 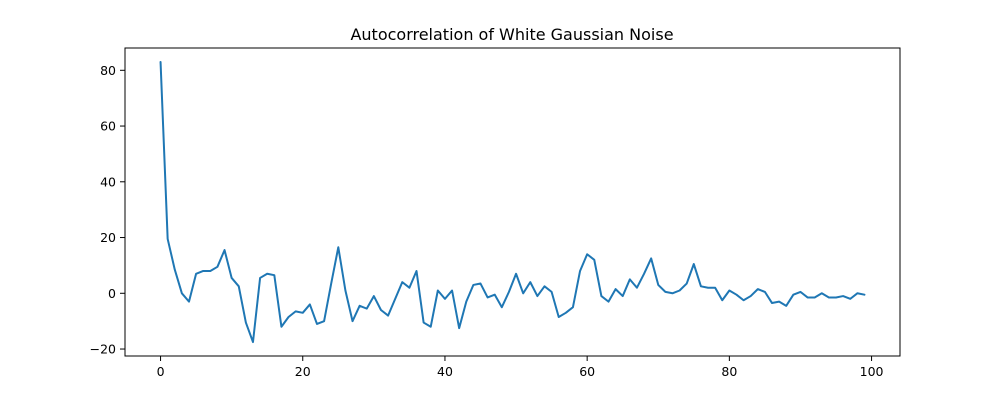 I want to click on x-tick-label: 60, so click(x=587, y=371).